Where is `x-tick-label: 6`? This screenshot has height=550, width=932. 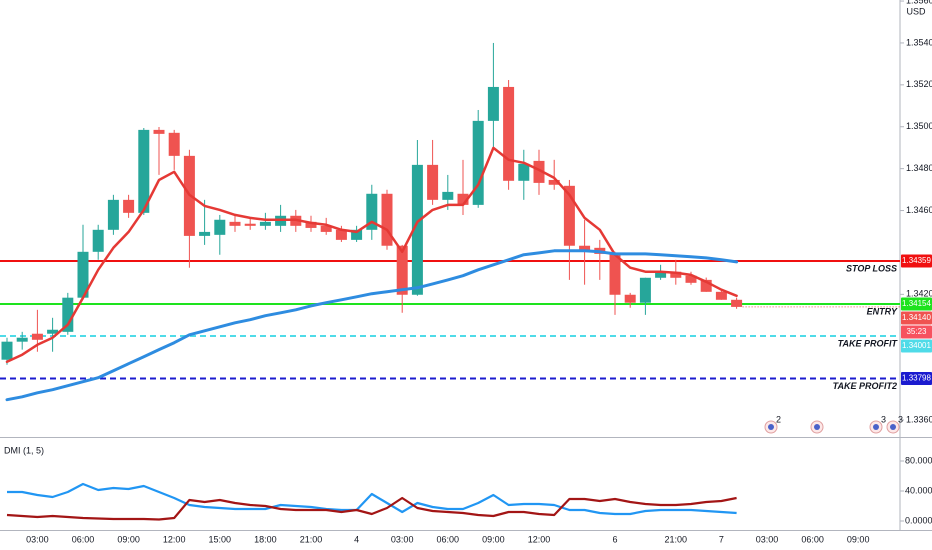
x-tick-label: 6 is located at coordinates (614, 539).